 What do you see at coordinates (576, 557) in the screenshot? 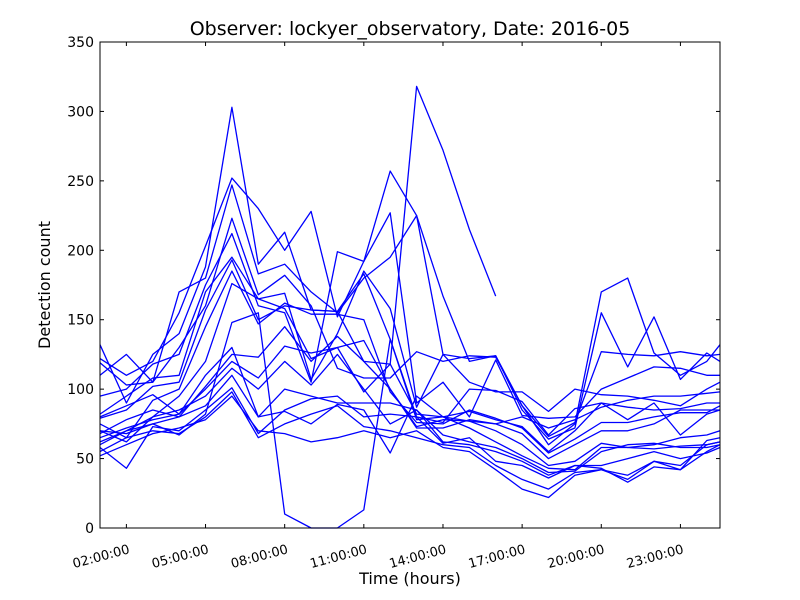
I see `x-tick-label: 20:00:00` at bounding box center [576, 557].